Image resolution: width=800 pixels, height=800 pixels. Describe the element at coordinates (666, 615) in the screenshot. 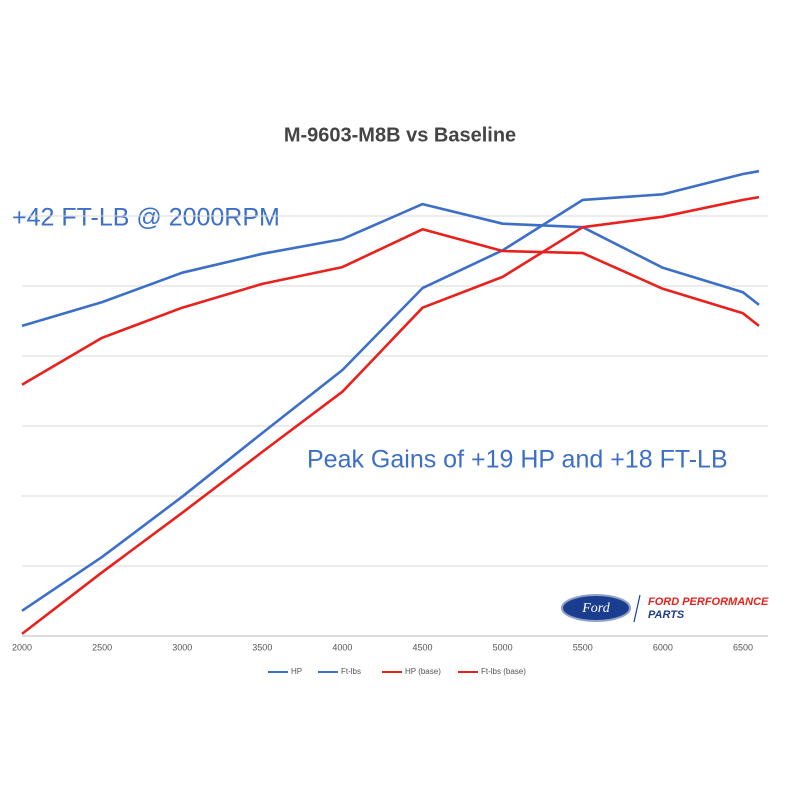

I see `logo-text: PARTS` at that location.